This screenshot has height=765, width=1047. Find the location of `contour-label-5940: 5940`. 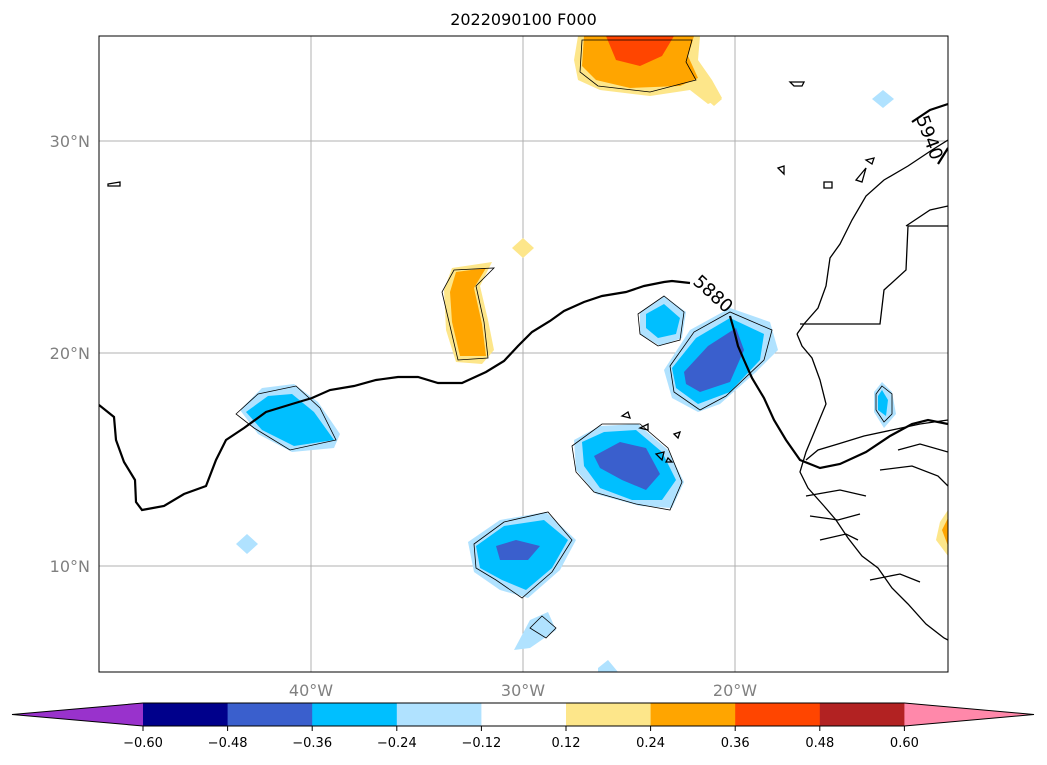

contour-label-5940: 5940 is located at coordinates (928, 138).